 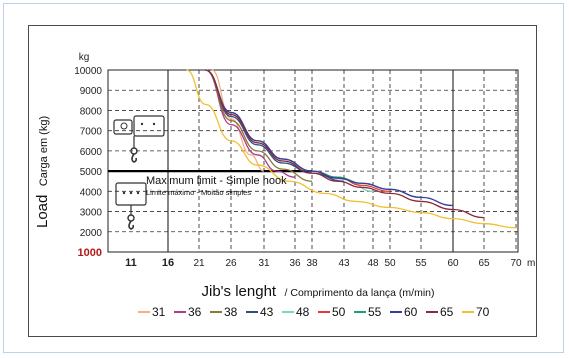 What do you see at coordinates (375, 312) in the screenshot?
I see `legend-label: 55` at bounding box center [375, 312].